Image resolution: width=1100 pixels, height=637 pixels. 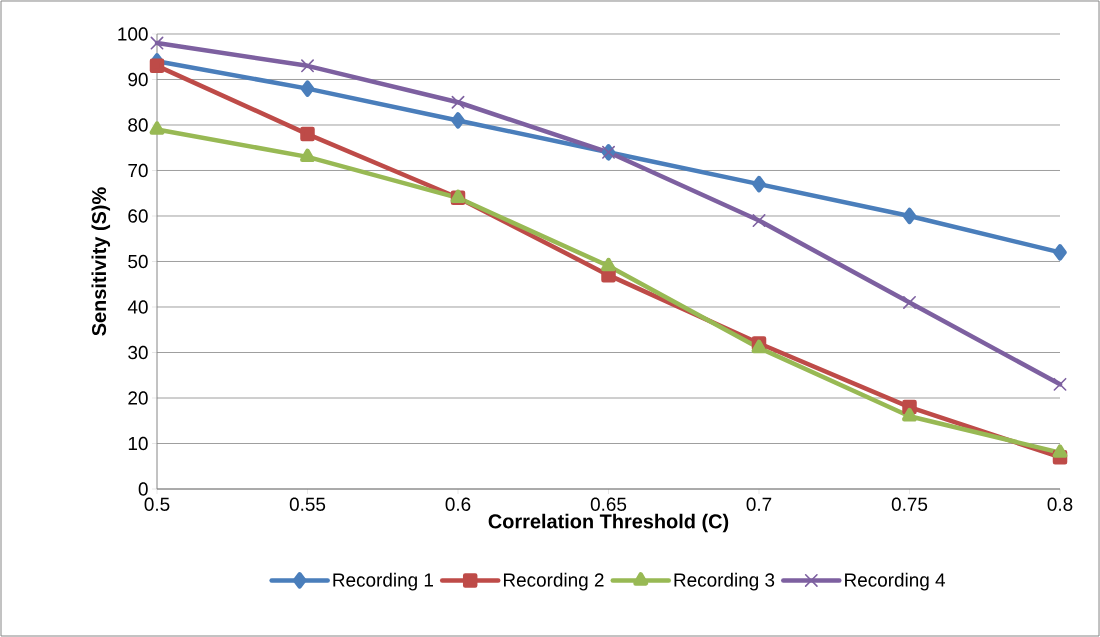 I want to click on y-tick-label: 70, so click(x=138, y=170).